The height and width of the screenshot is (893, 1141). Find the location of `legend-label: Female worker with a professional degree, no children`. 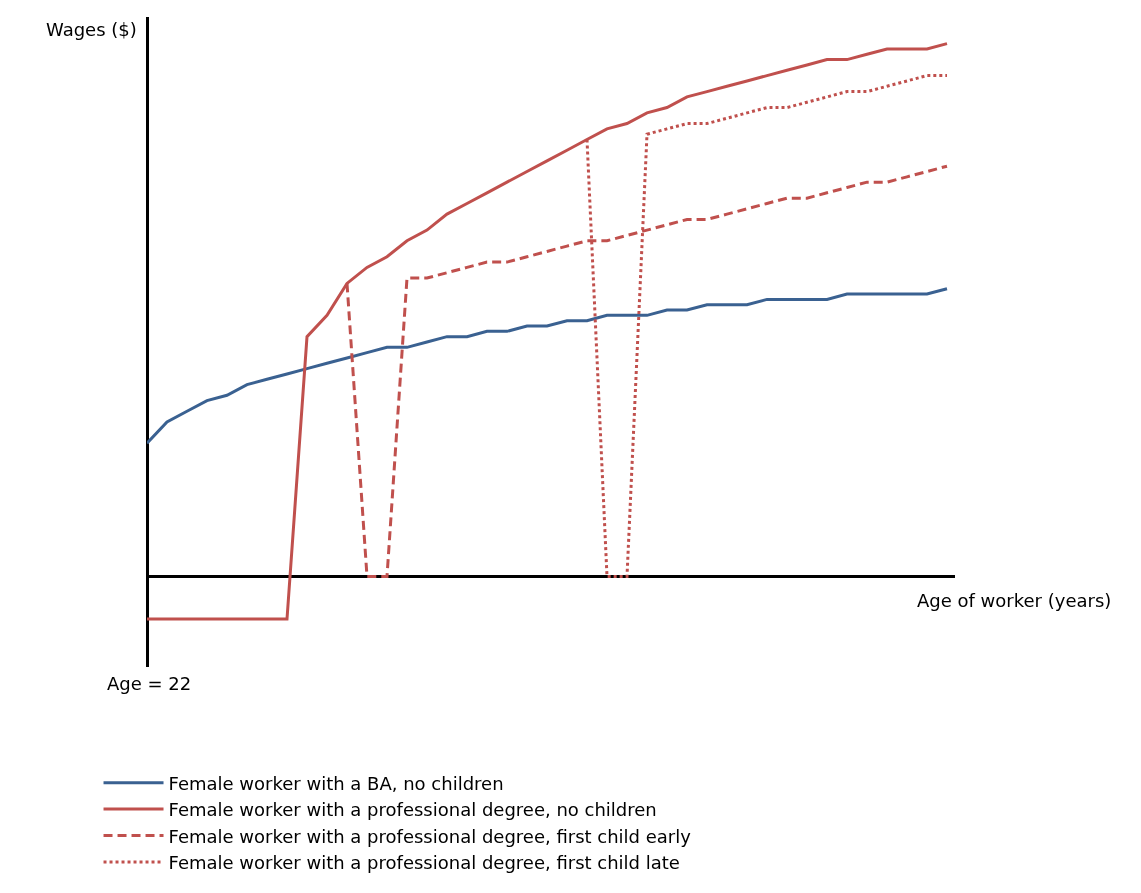

legend-label: Female worker with a professional degree, no children is located at coordinates (412, 810).